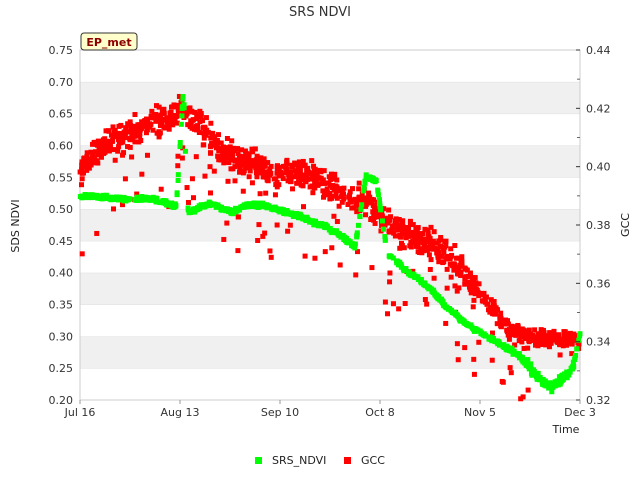 This screenshot has width=640, height=480. I want to click on left-tick-label: 0.35, so click(61, 305).